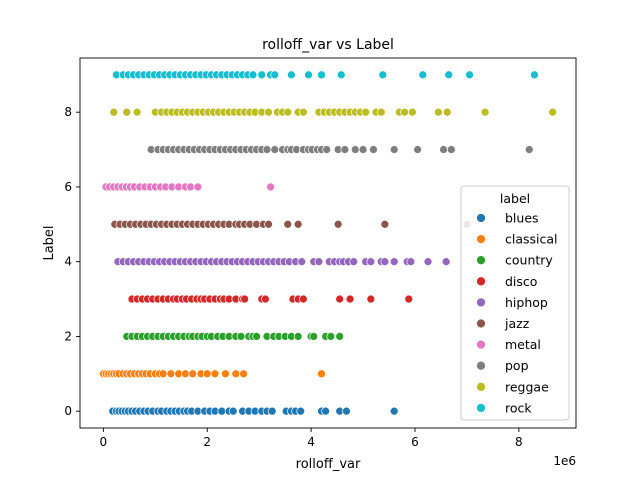 This screenshot has width=640, height=480. I want to click on legend-label-blues: blues, so click(522, 218).